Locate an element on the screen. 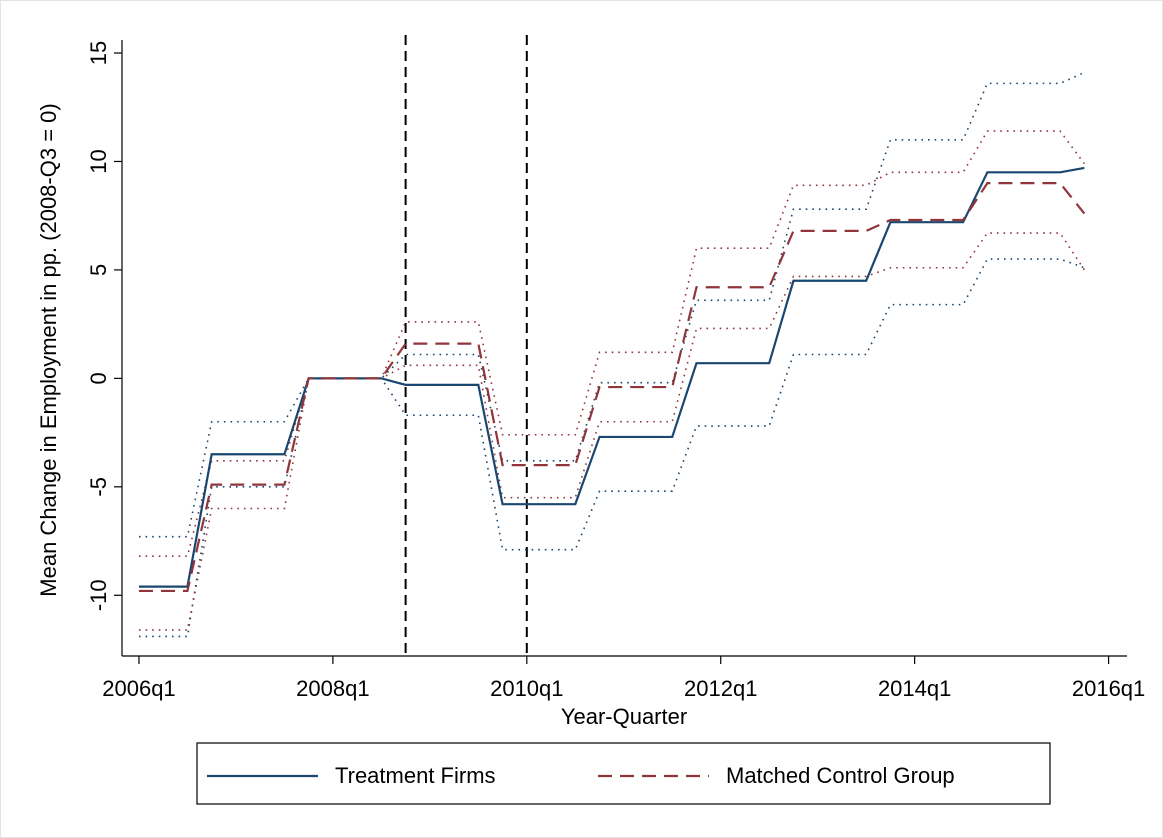 The width and height of the screenshot is (1163, 838). y-tick-label: 5 is located at coordinates (98, 270).